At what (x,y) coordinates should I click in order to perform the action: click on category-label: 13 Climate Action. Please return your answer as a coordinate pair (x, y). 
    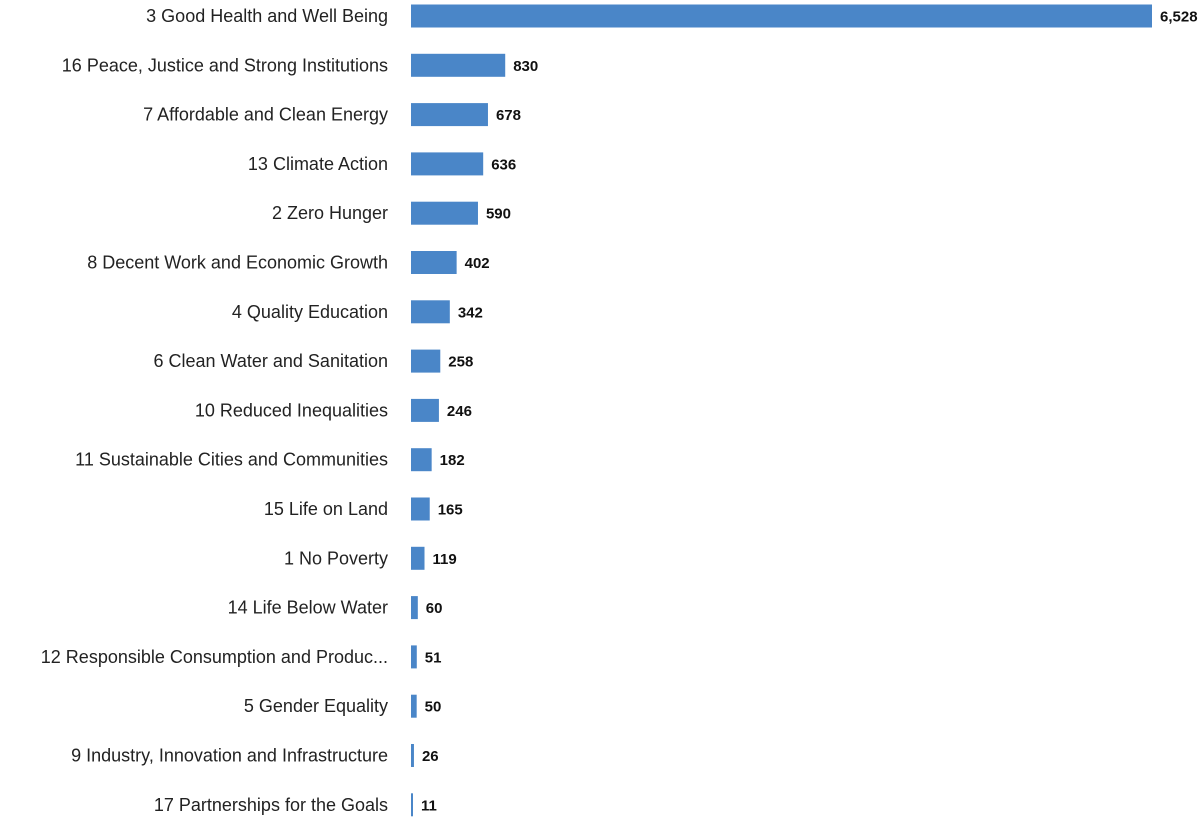
    Looking at the image, I should click on (318, 164).